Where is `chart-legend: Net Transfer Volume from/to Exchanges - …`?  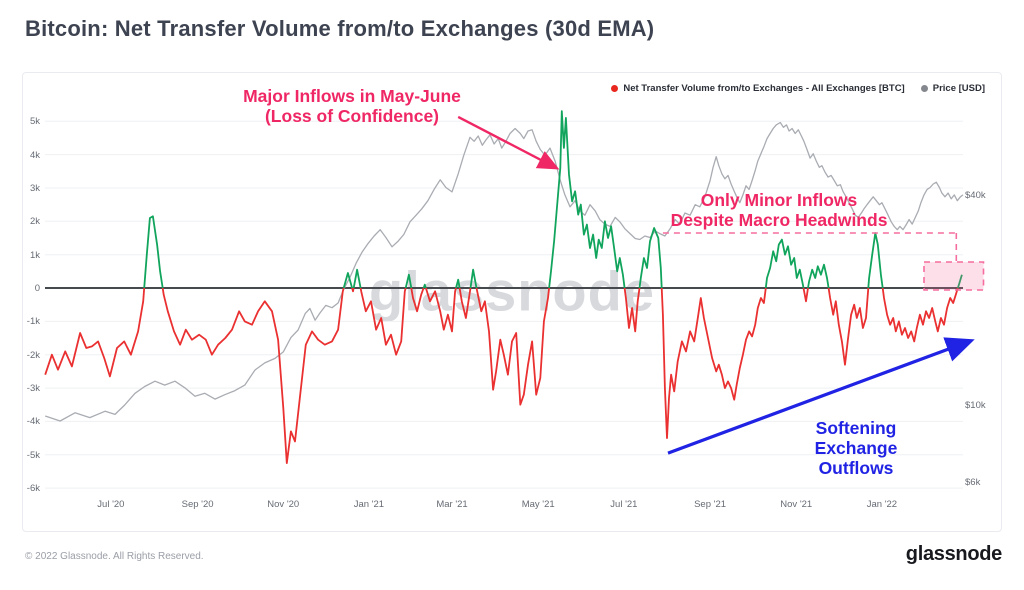 chart-legend: Net Transfer Volume from/to Exchanges - … is located at coordinates (798, 88).